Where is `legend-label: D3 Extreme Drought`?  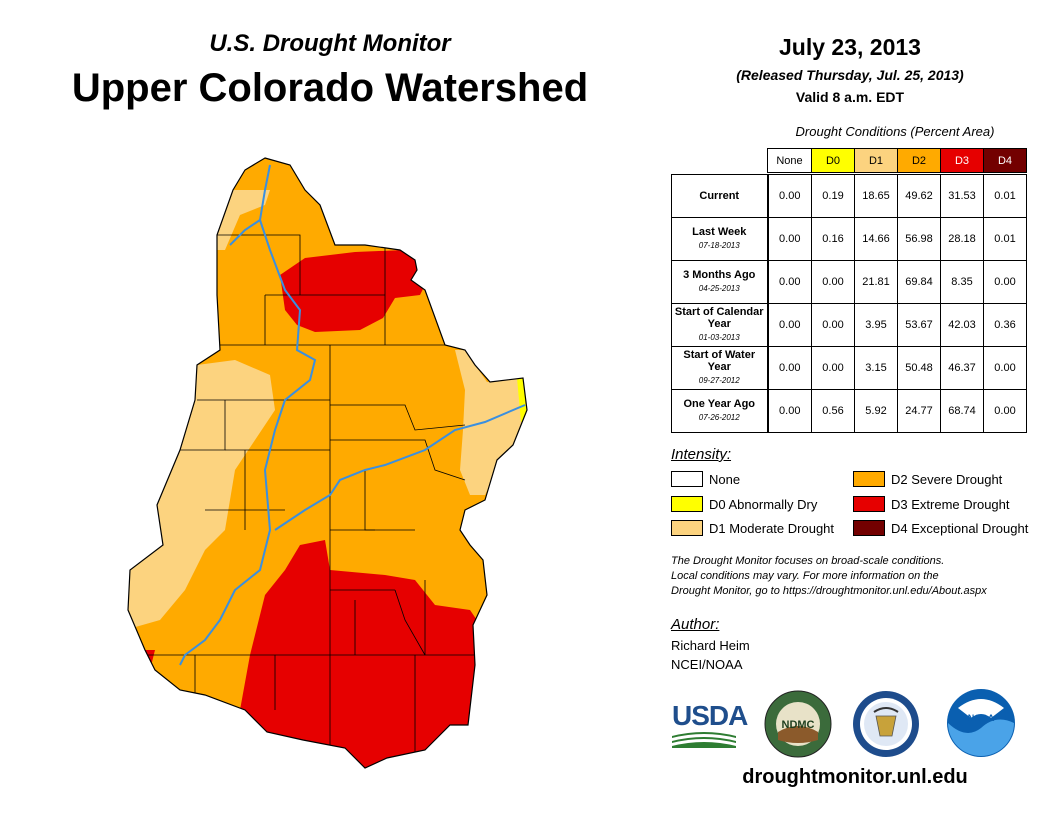
legend-label: D3 Extreme Drought is located at coordinates (950, 504).